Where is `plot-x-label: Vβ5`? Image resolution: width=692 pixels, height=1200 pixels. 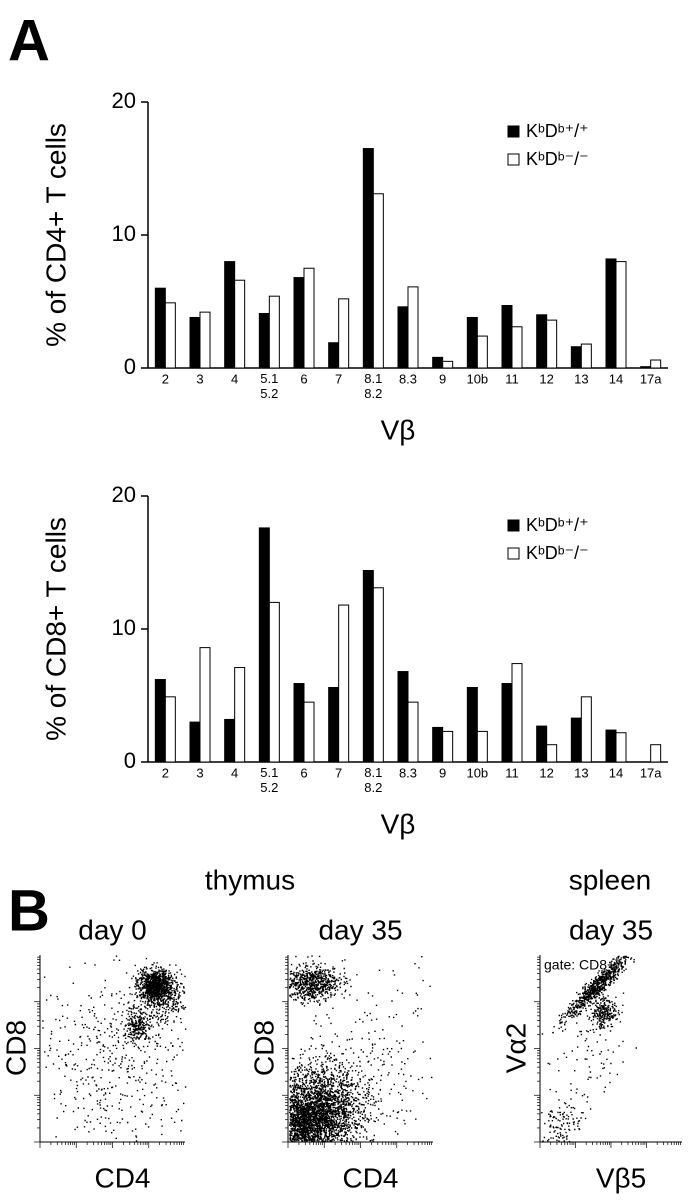
plot-x-label: Vβ5 is located at coordinates (621, 1177).